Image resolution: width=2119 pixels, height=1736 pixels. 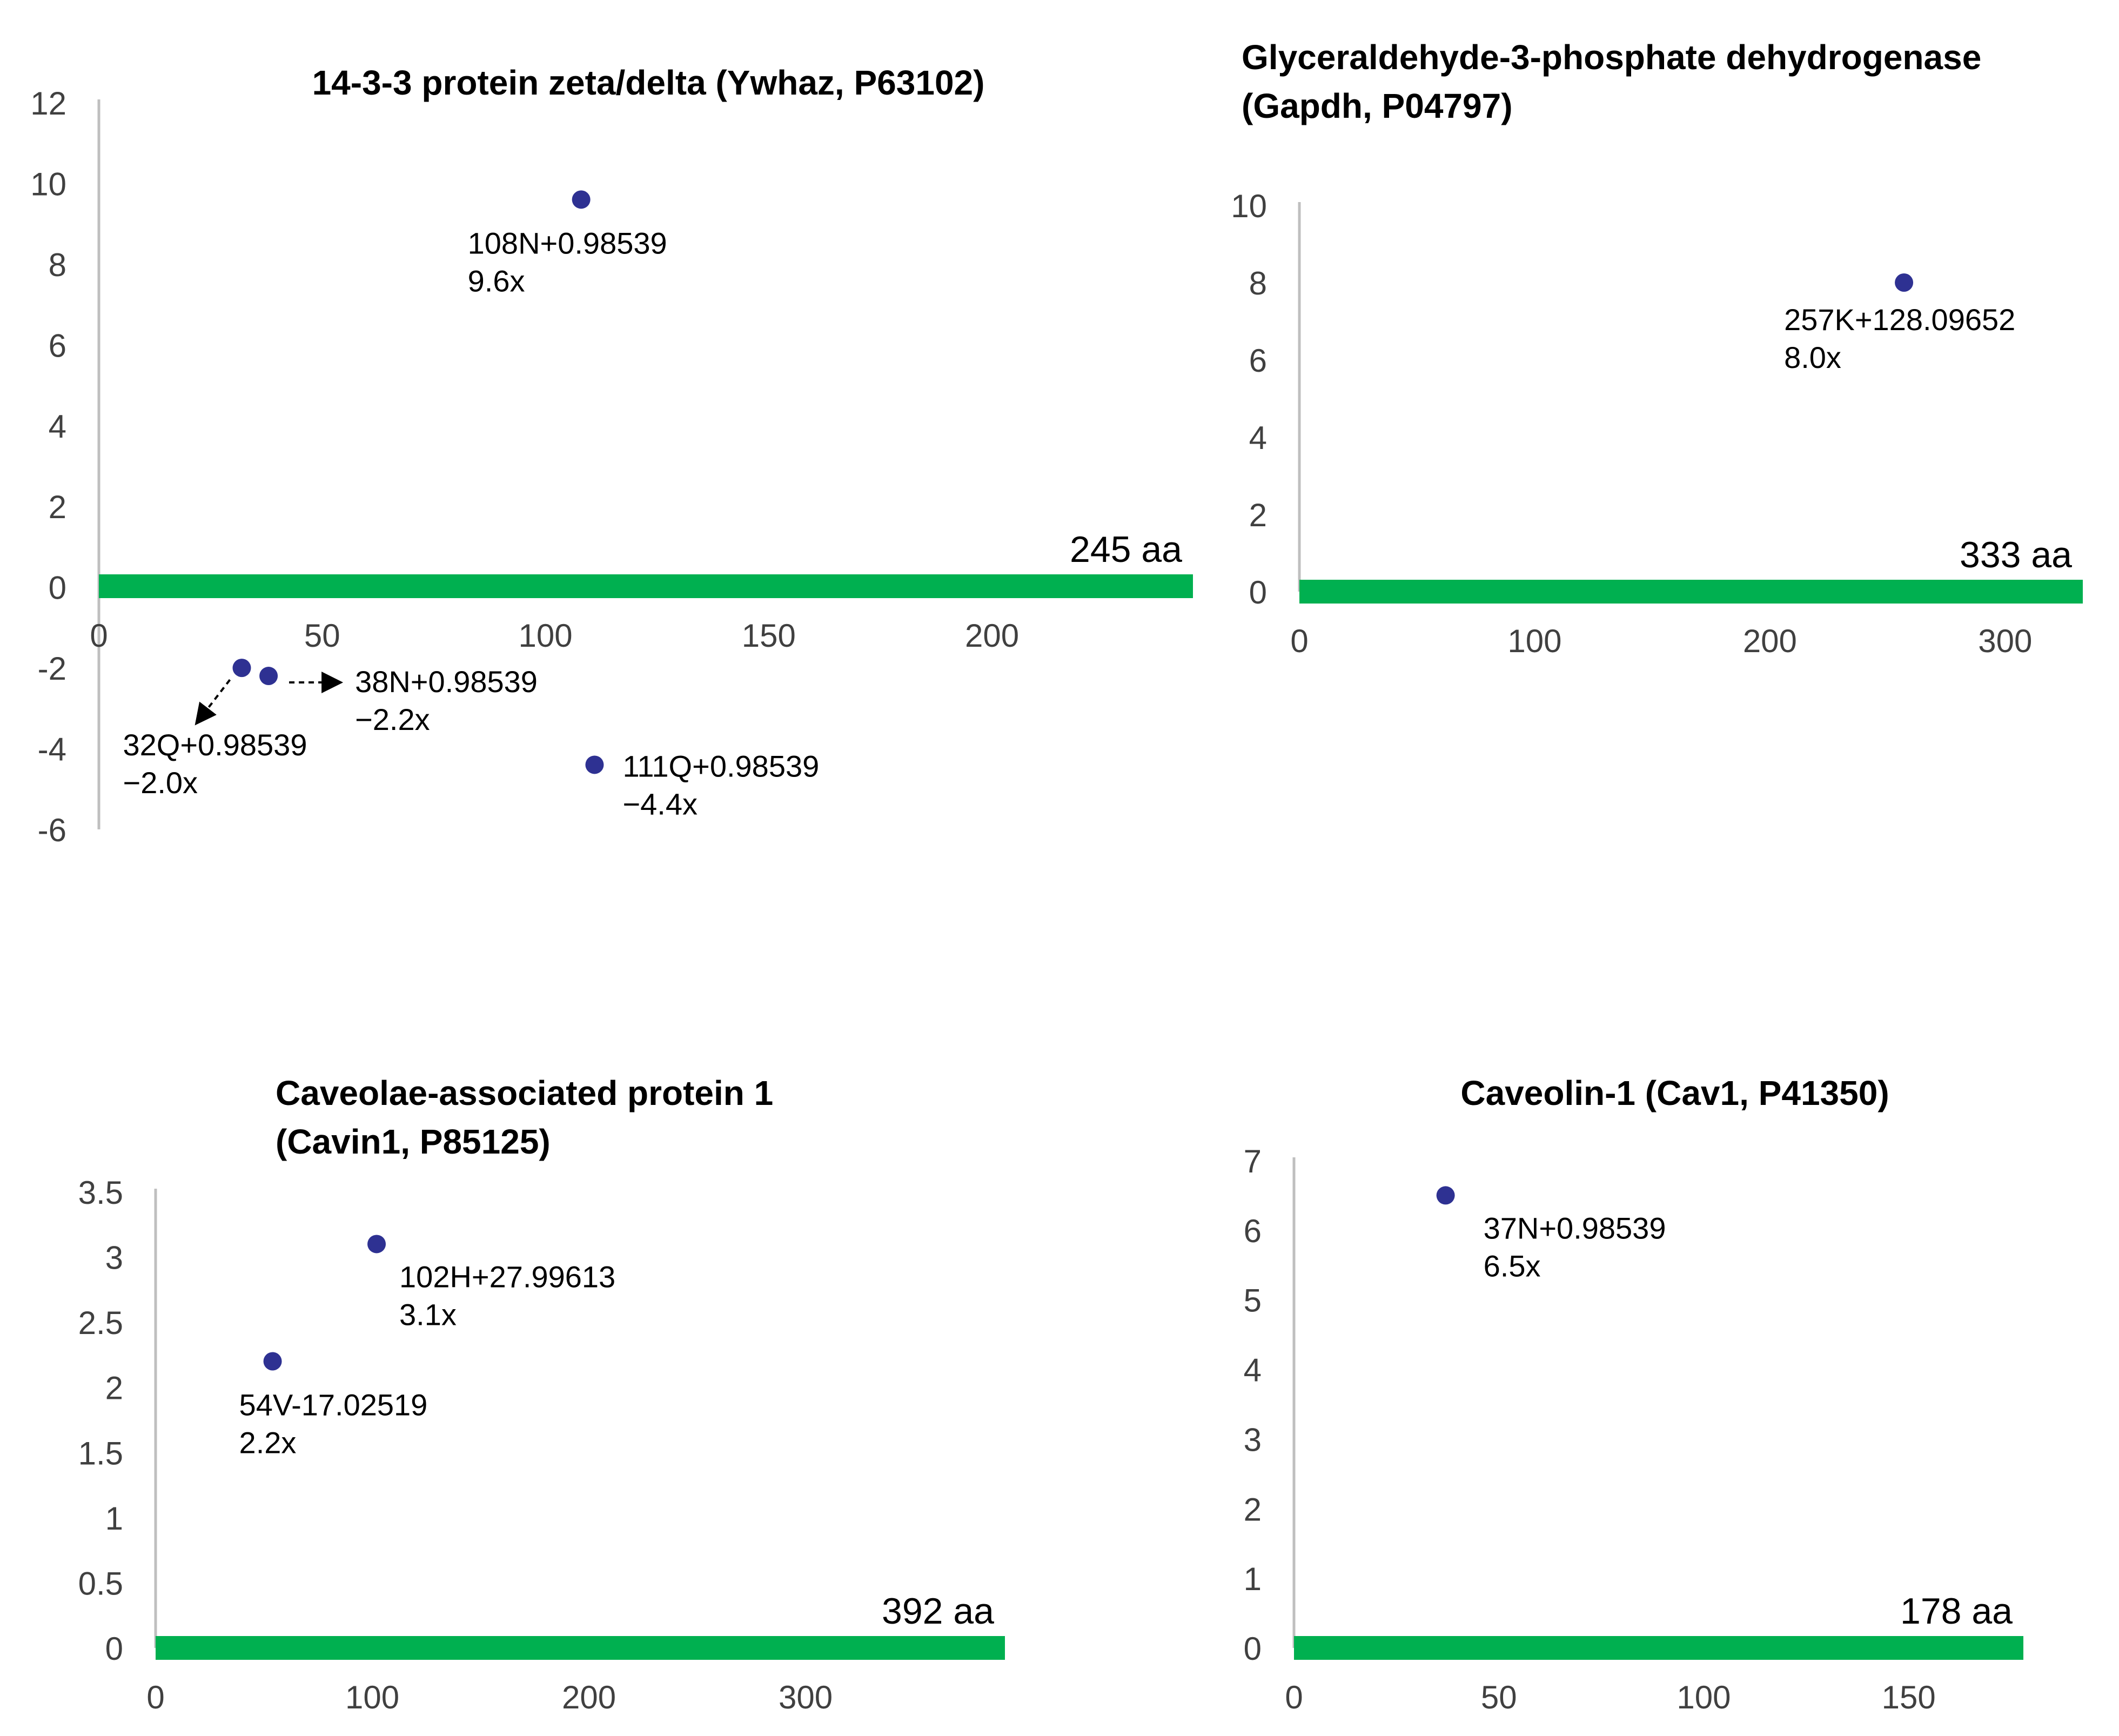 What do you see at coordinates (446, 682) in the screenshot?
I see `point-site-label: 38N+0.98539` at bounding box center [446, 682].